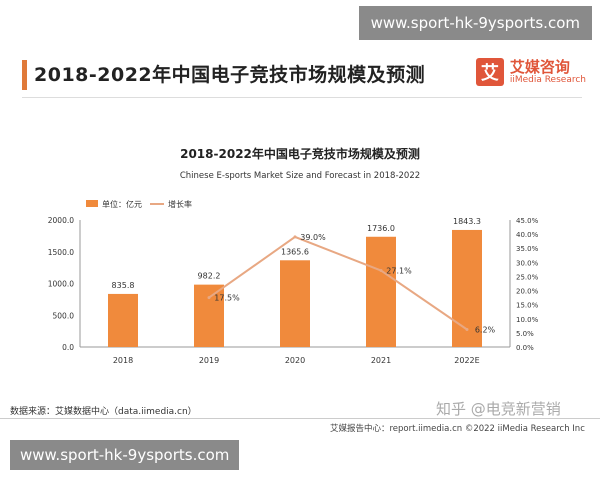 Image resolution: width=600 pixels, height=480 pixels. What do you see at coordinates (489, 72) in the screenshot?
I see `logo-mark-icon: 艾` at bounding box center [489, 72].